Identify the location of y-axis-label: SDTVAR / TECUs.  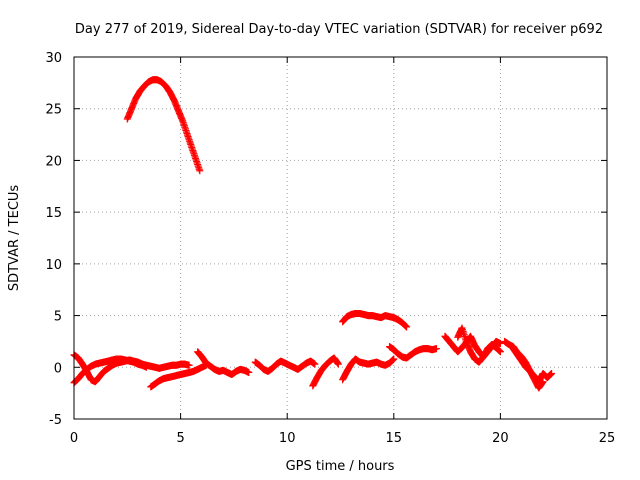
(14, 238).